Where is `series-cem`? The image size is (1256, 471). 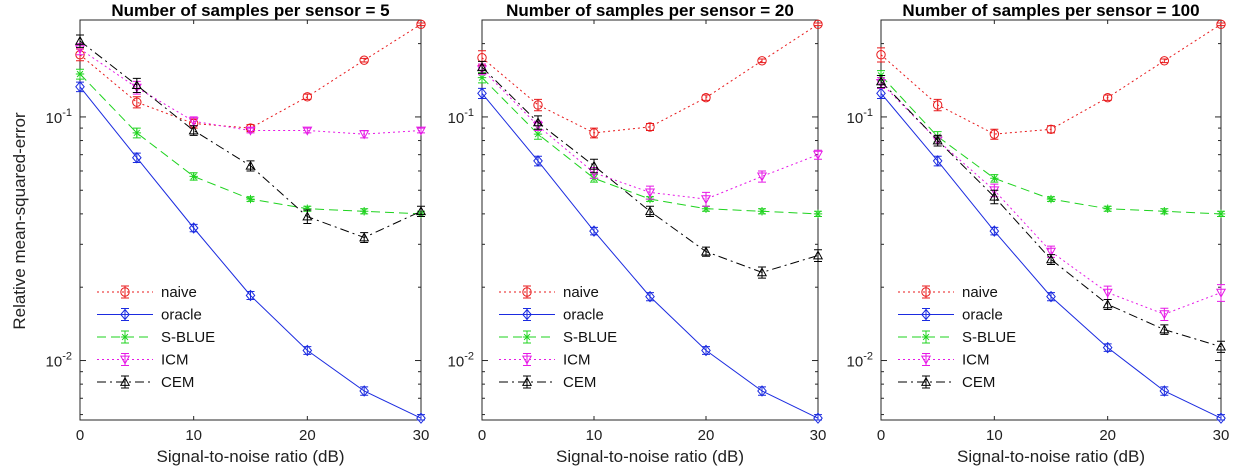 series-cem is located at coordinates (250, 139).